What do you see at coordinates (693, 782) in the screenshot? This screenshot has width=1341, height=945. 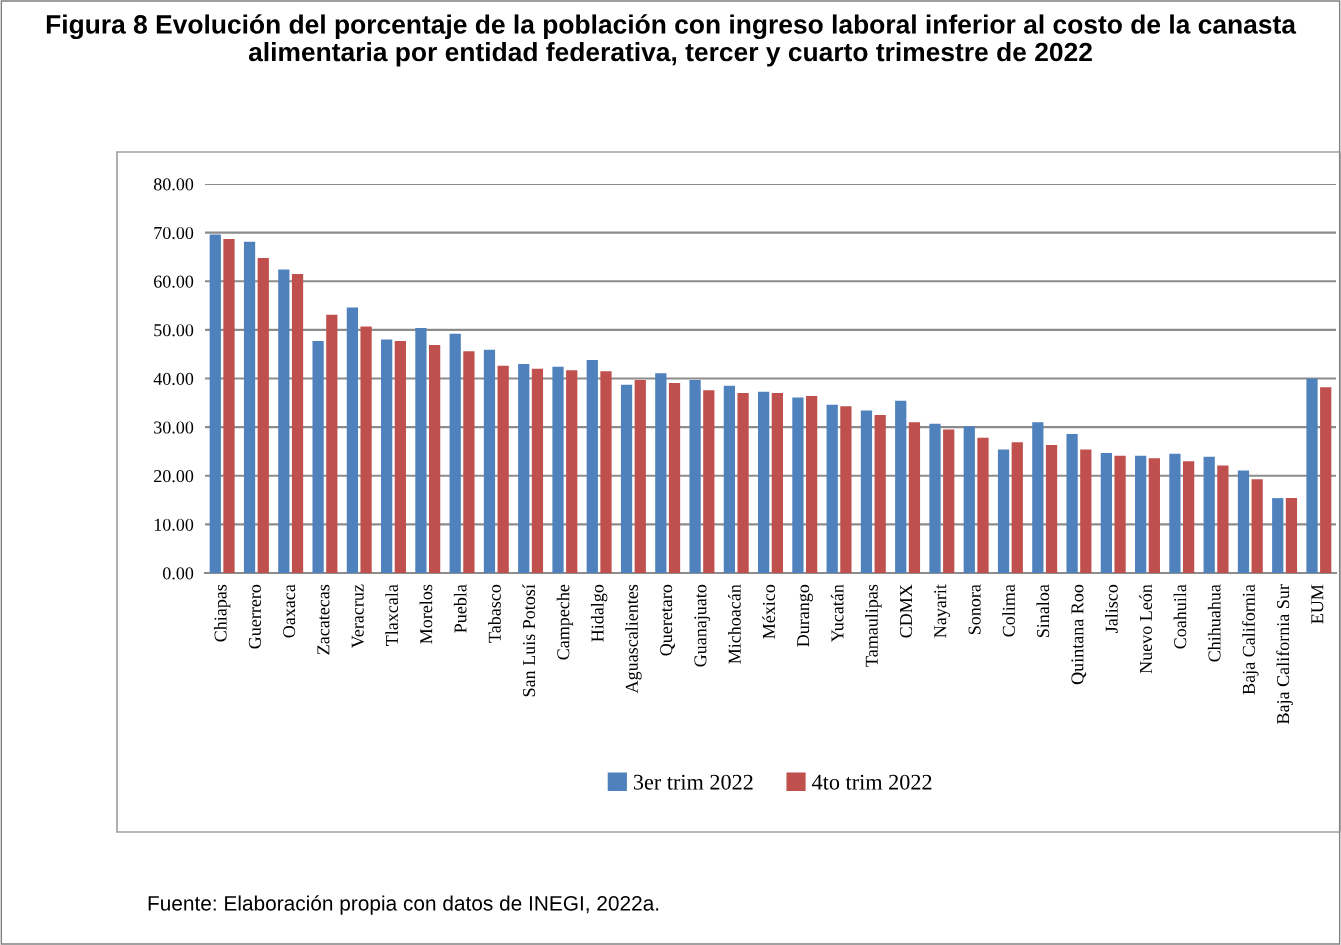 I see `legend-label: 3er trim 2022` at bounding box center [693, 782].